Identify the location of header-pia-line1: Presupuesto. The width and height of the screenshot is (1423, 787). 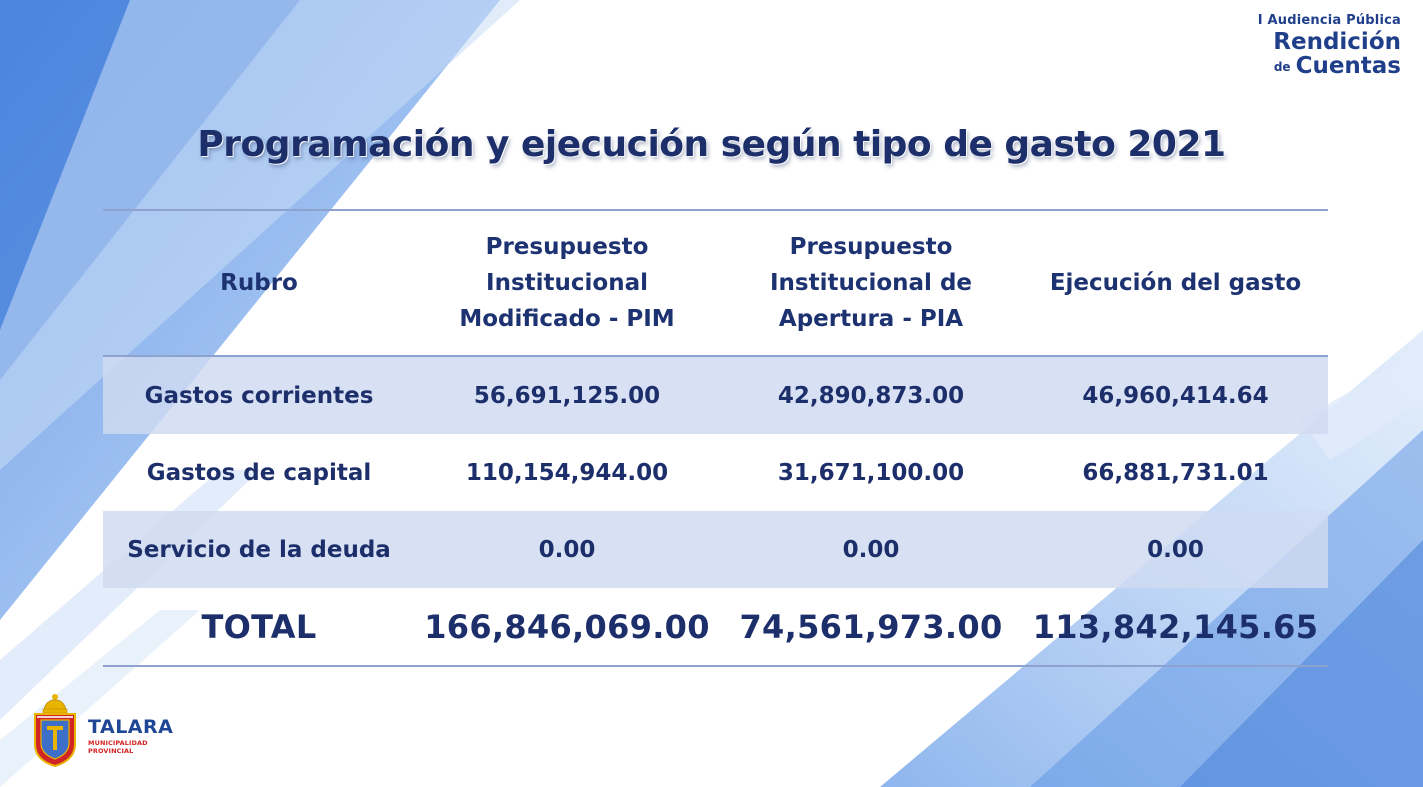
(871, 247).